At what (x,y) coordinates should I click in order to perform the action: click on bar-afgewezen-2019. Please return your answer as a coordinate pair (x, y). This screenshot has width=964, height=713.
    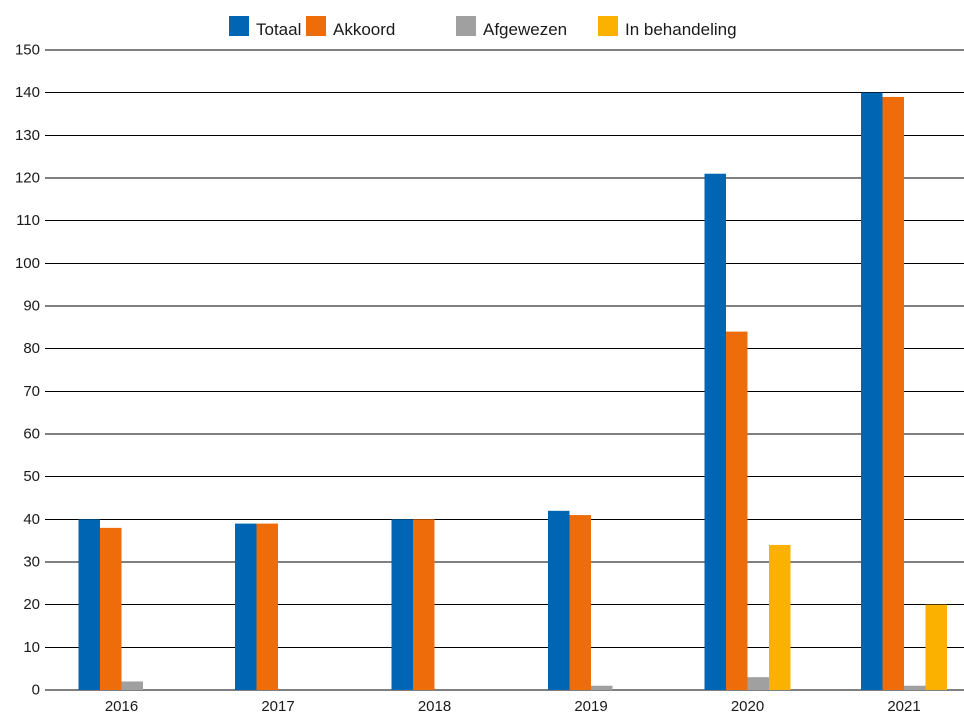
    Looking at the image, I should click on (602, 687).